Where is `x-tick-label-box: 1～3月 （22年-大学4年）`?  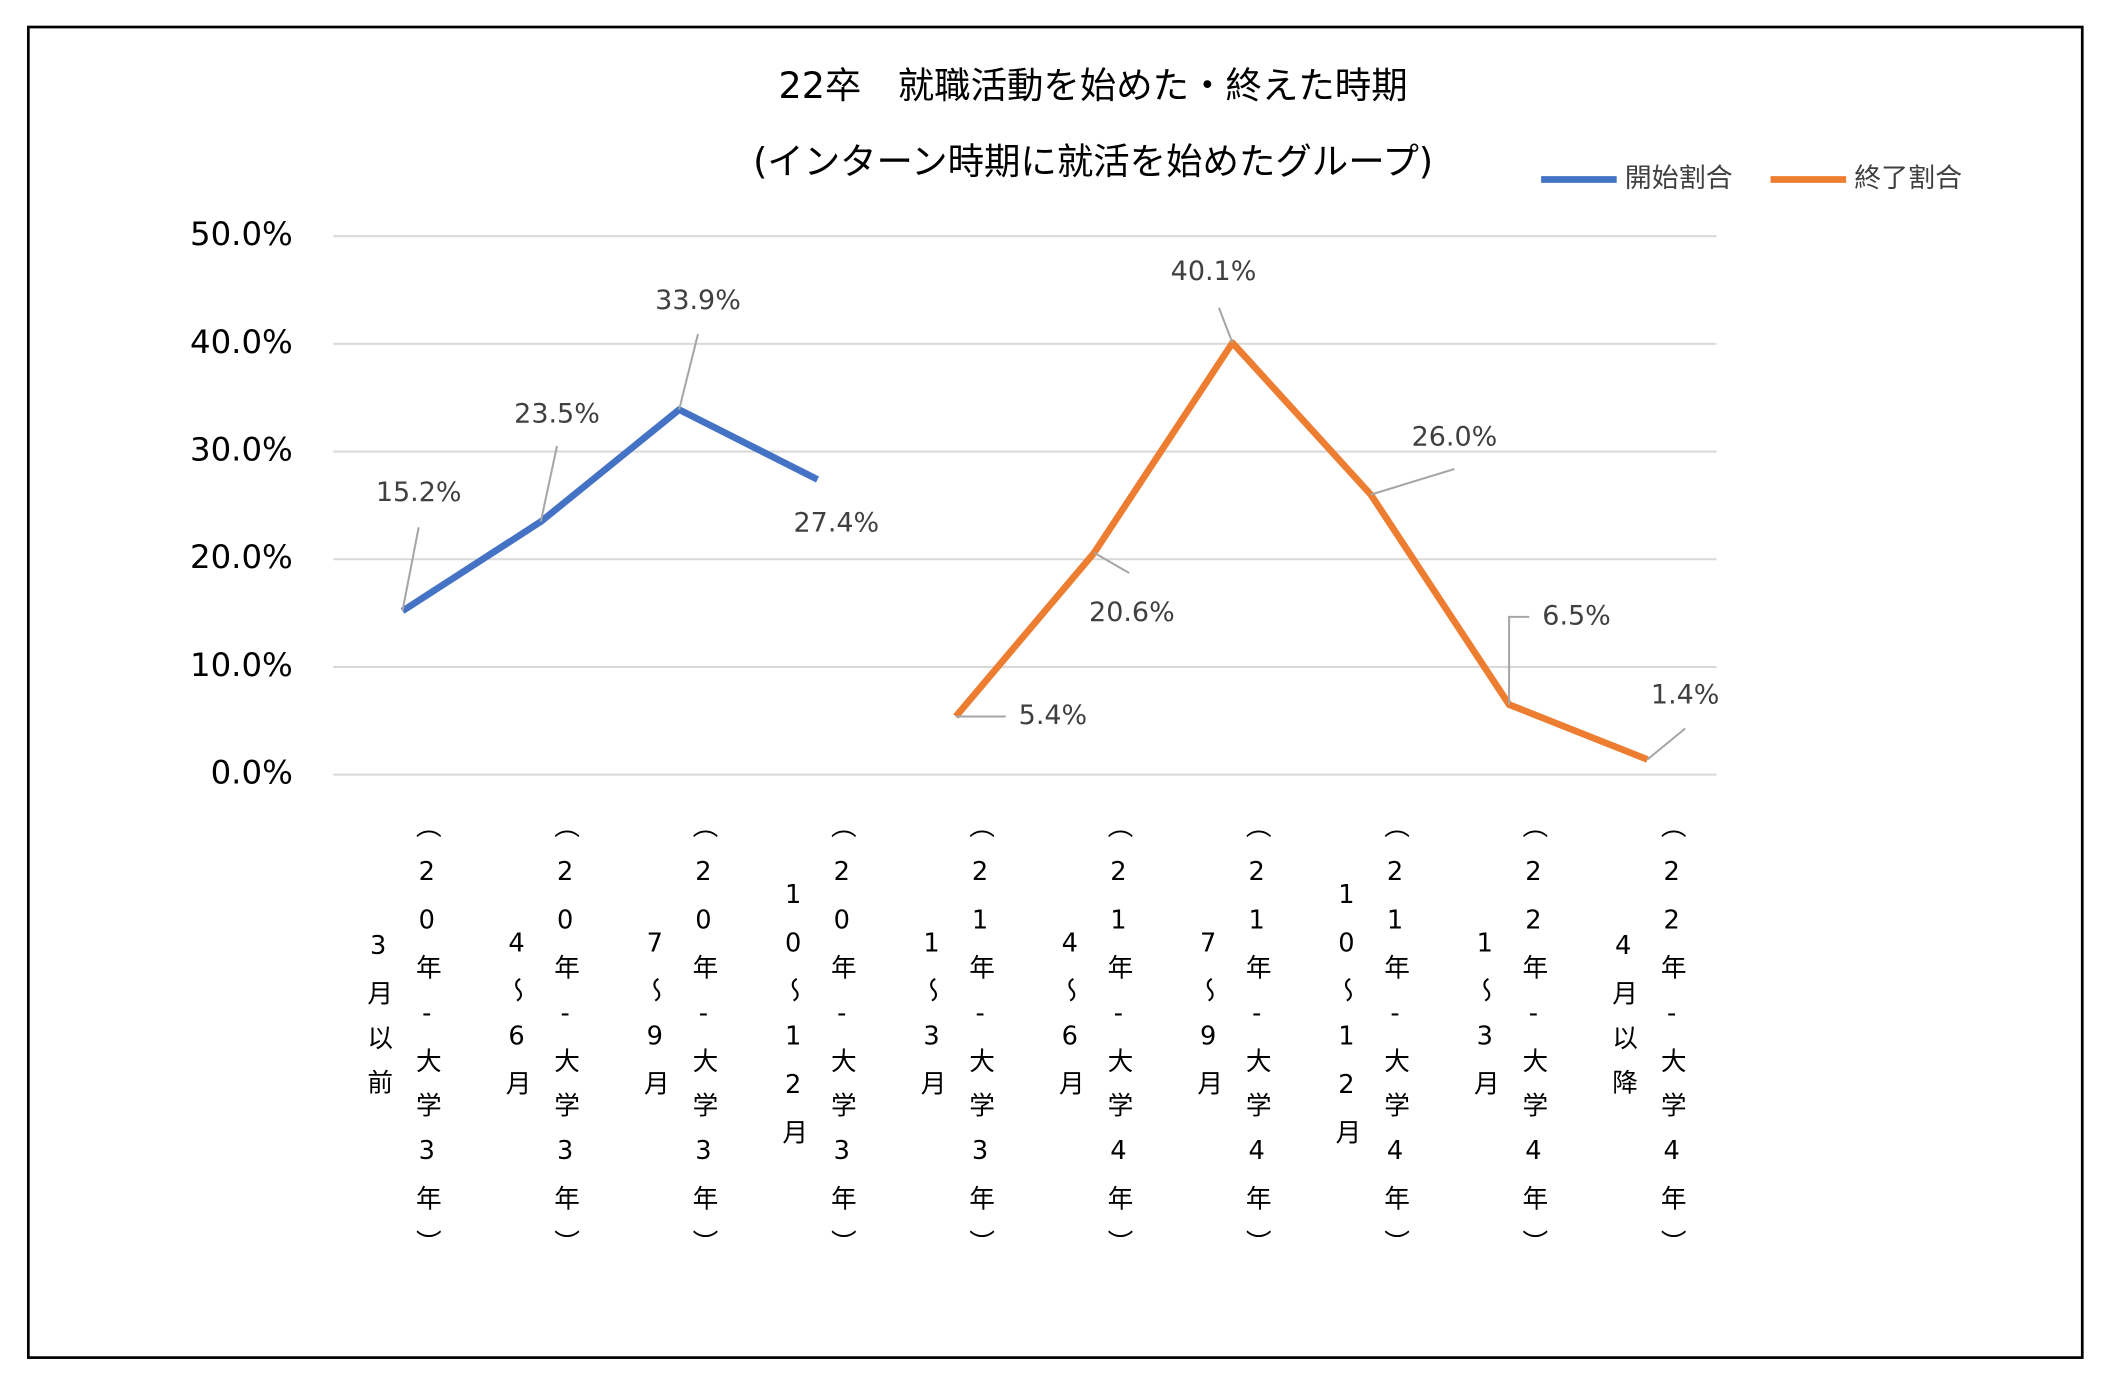 x-tick-label-box: 1～3月 （22年-大学4年） is located at coordinates (1509, 1028).